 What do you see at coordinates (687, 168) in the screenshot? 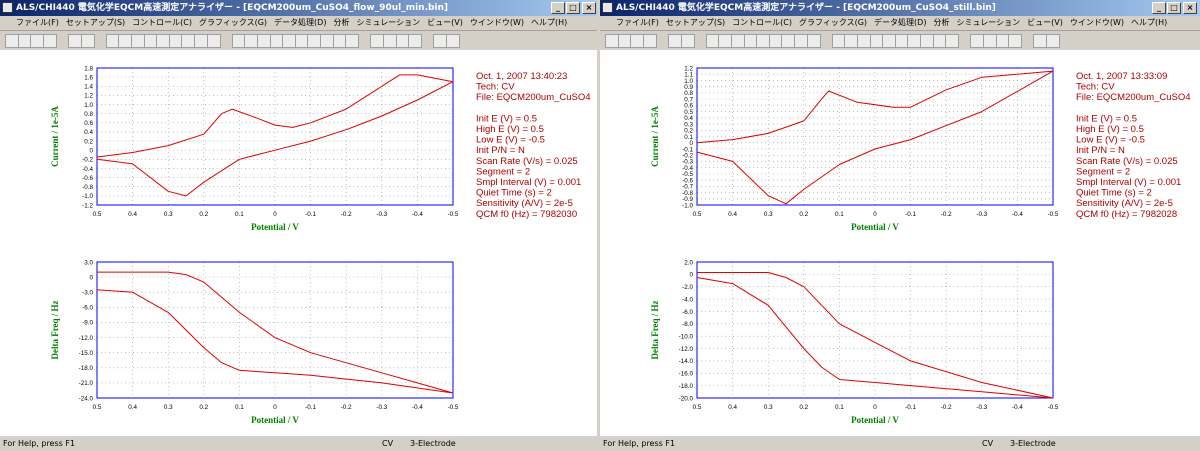
I see `y-tick-label: -0.4` at bounding box center [687, 168].